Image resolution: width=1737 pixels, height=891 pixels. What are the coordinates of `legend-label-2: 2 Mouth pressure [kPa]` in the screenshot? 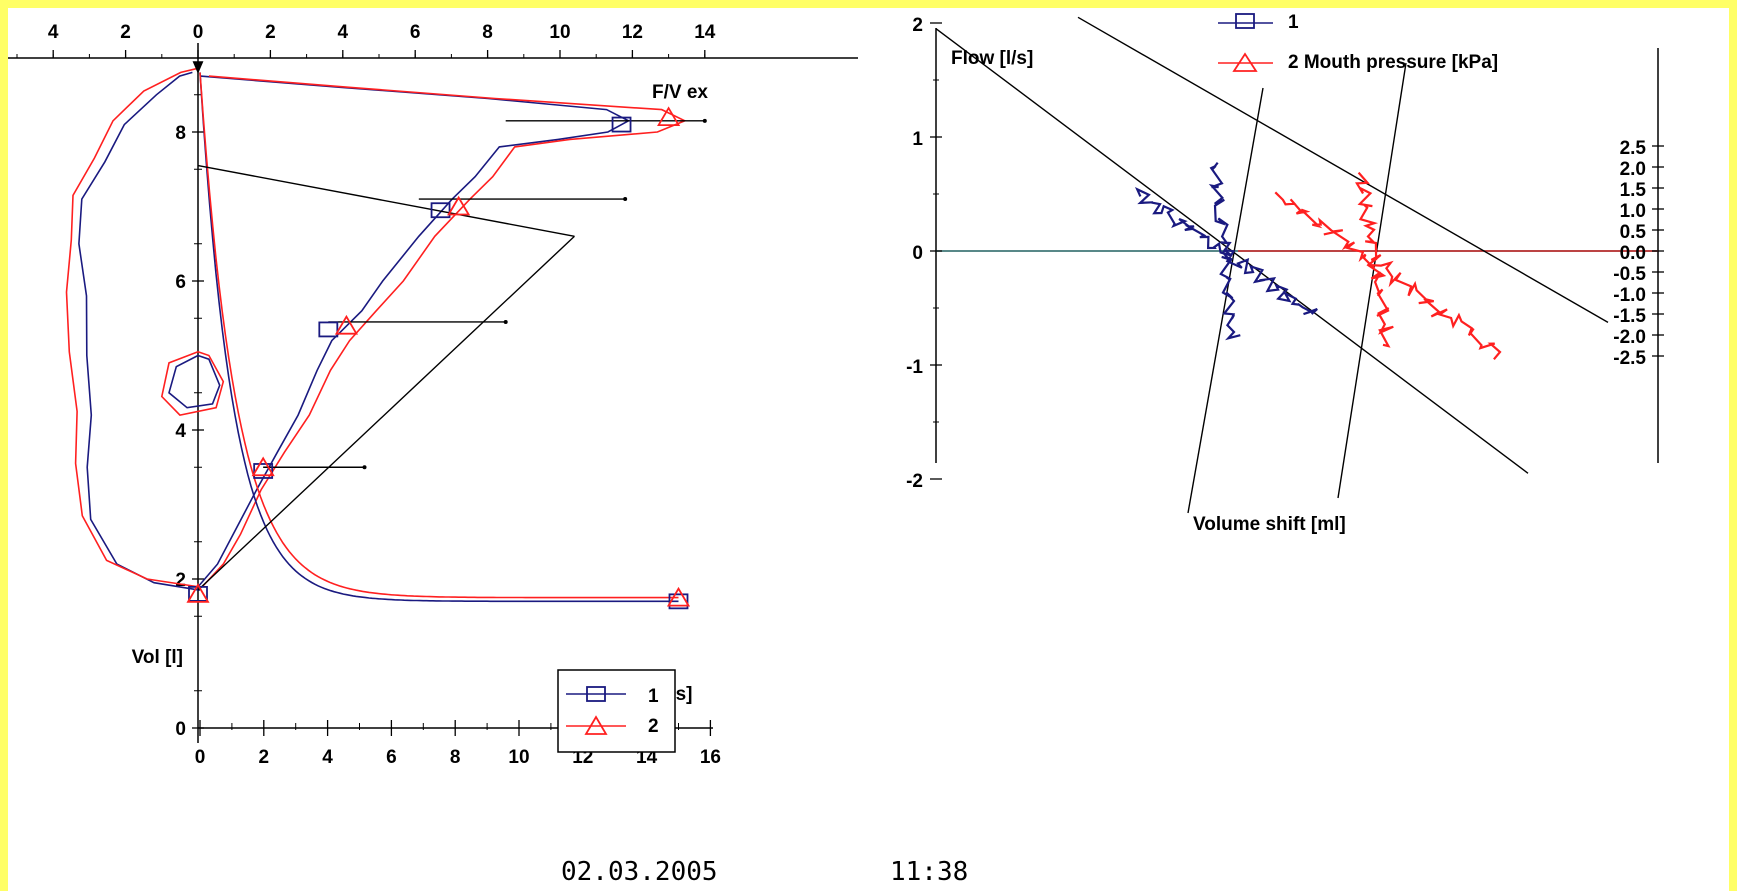 It's located at (1393, 62).